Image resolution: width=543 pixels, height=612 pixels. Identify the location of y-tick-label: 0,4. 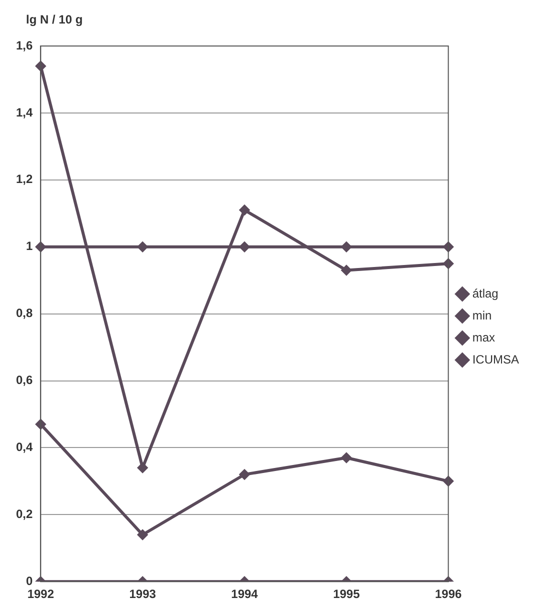
(24, 447).